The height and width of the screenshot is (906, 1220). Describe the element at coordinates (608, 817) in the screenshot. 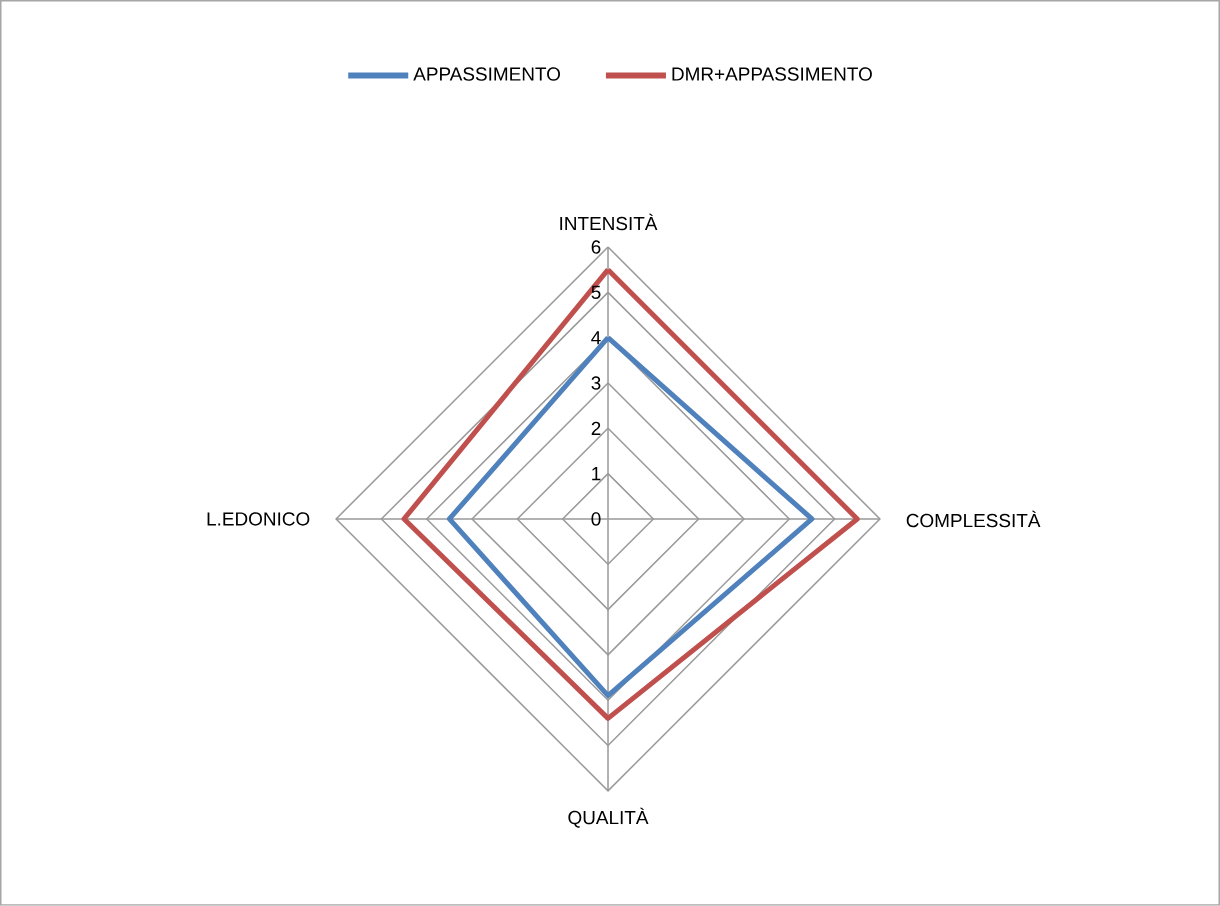

I see `spoke-label: QUALITÀ` at that location.